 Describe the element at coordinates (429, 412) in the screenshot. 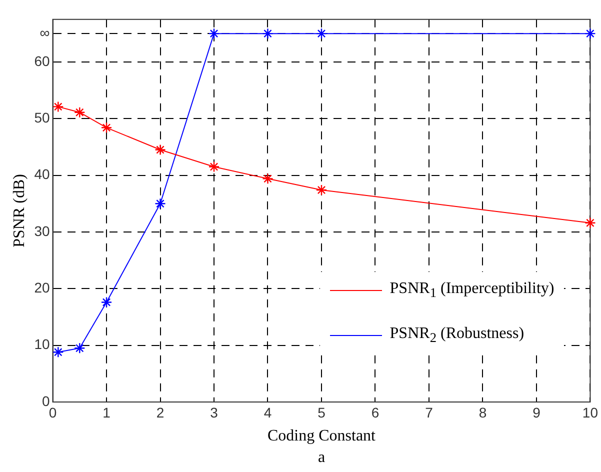

I see `x-tick-label: 7` at that location.